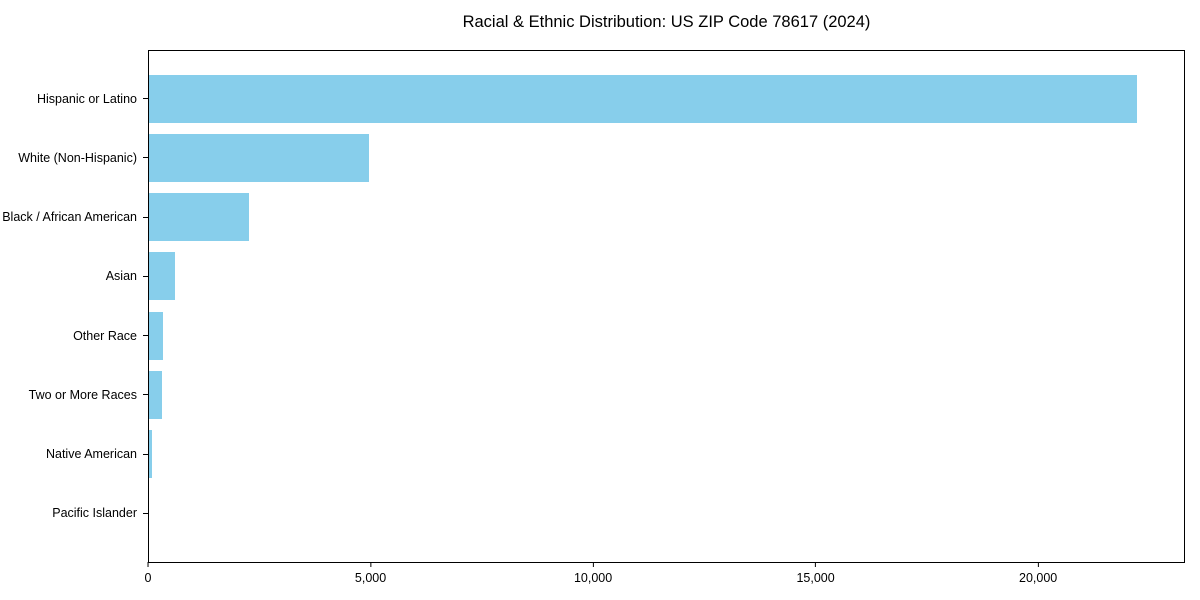 This screenshot has width=1200, height=600. I want to click on x-tick: 0, so click(148, 573).